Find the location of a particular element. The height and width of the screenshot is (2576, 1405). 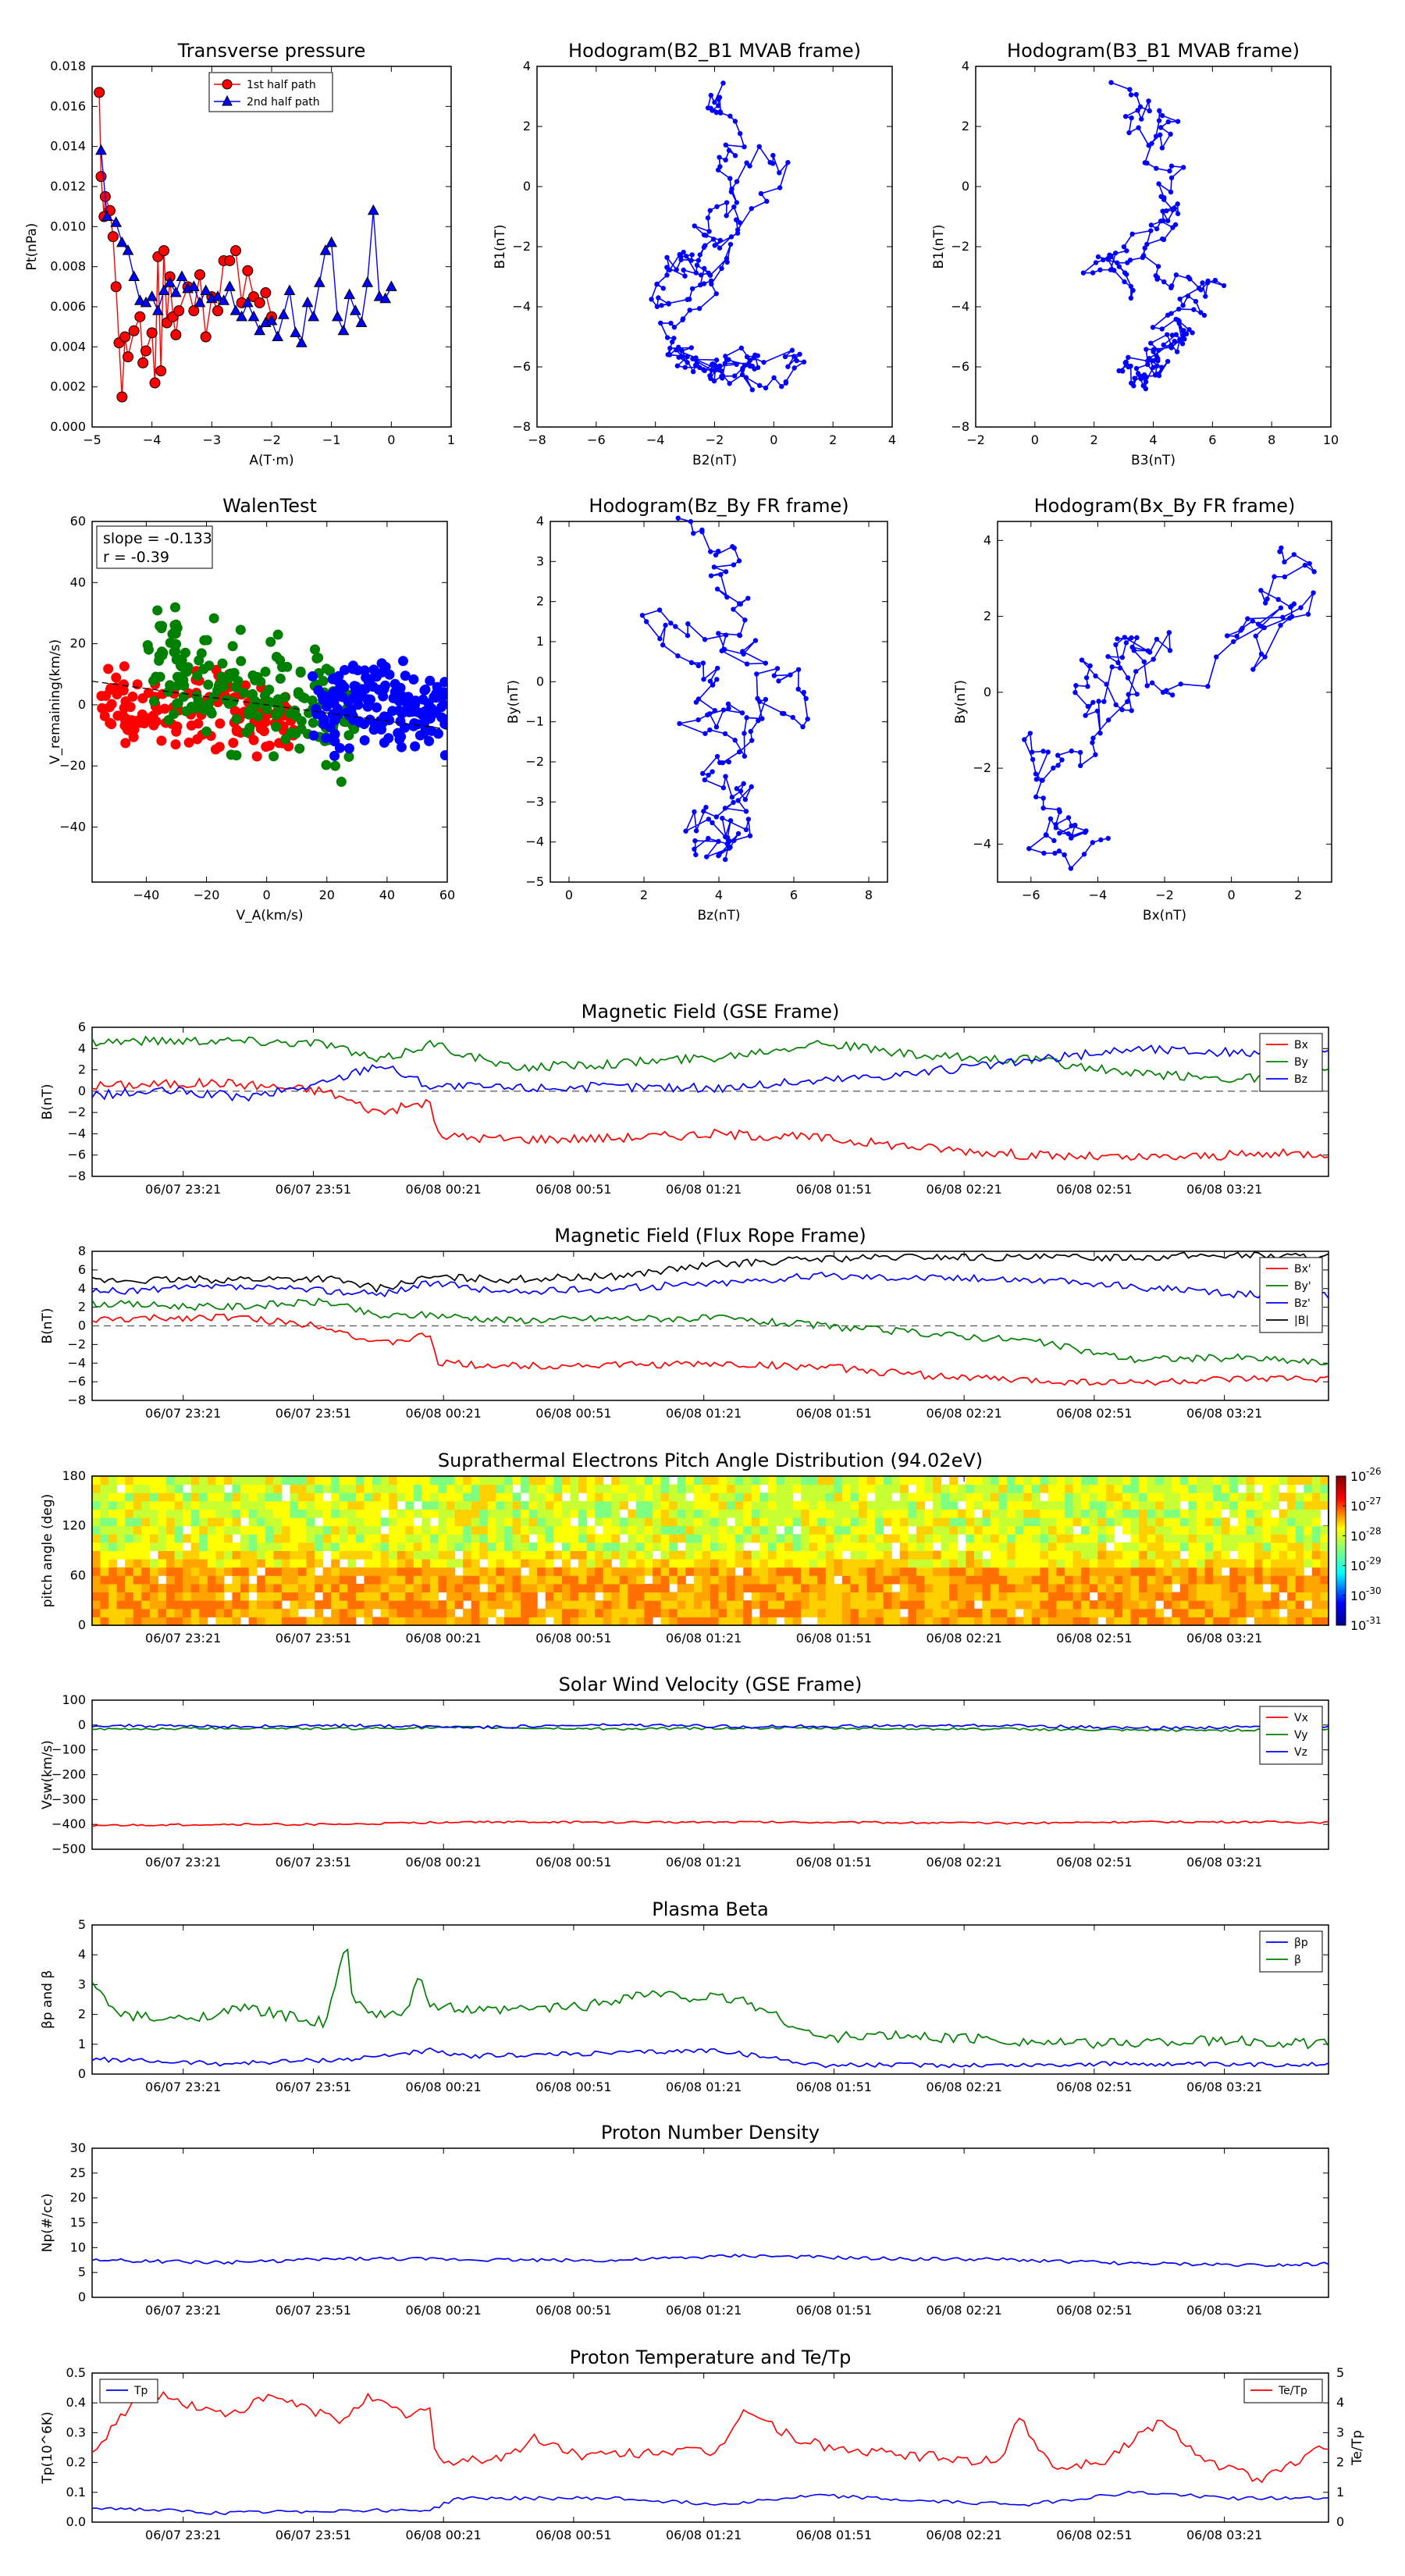

x-tick-label: 06/08 00:51 is located at coordinates (573, 2087).